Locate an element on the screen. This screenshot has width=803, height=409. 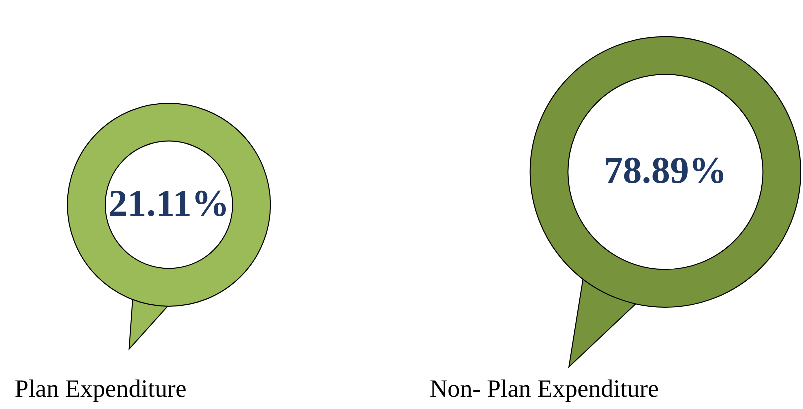
category-label: Non- Plan Expenditure is located at coordinates (545, 390).